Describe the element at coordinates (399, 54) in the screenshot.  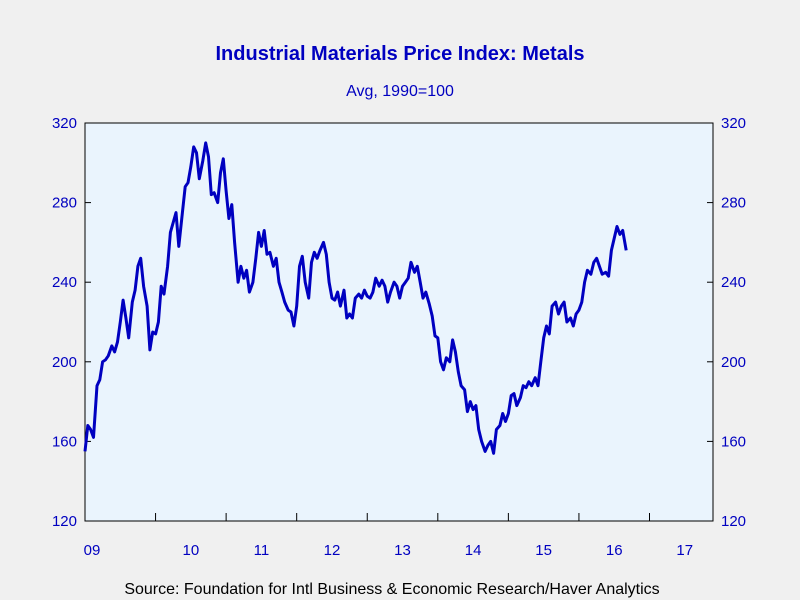
I see `chart-title: Industrial Materials Price Index: Metals` at that location.